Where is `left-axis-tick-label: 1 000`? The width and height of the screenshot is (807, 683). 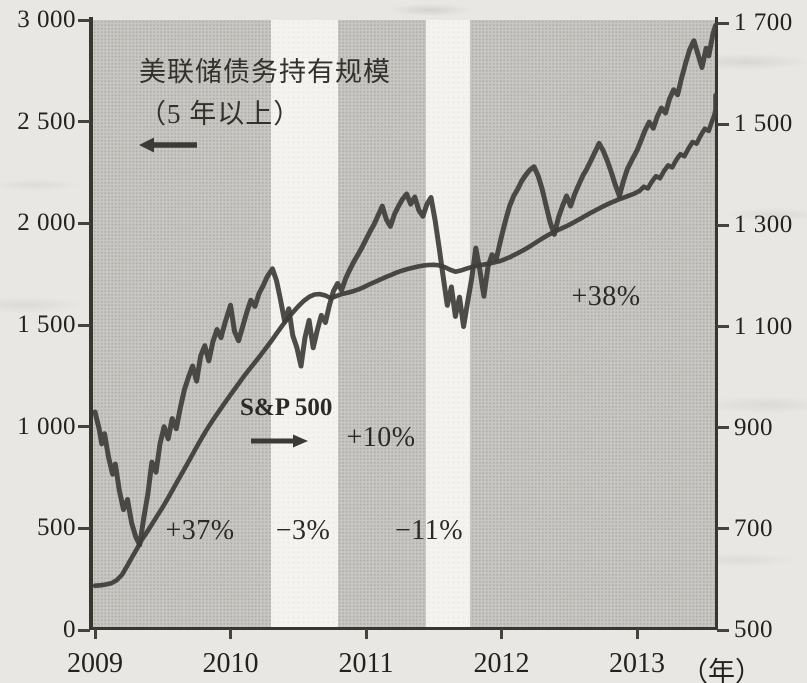
left-axis-tick-label: 1 000 is located at coordinates (46, 426).